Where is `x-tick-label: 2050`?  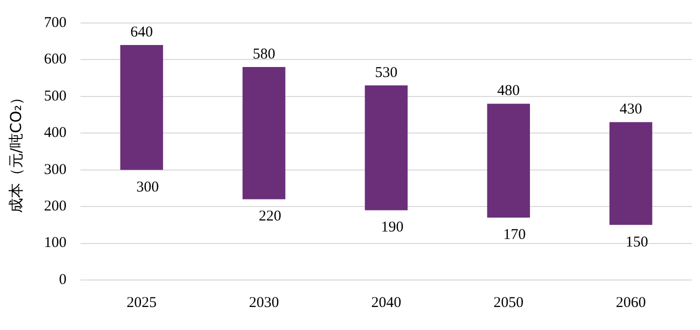 x-tick-label: 2050 is located at coordinates (509, 302).